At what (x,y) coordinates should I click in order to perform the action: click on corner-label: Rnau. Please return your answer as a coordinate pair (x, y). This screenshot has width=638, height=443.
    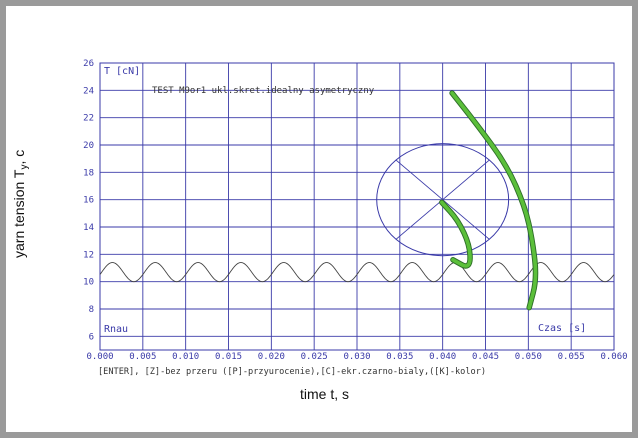
    Looking at the image, I should click on (116, 329).